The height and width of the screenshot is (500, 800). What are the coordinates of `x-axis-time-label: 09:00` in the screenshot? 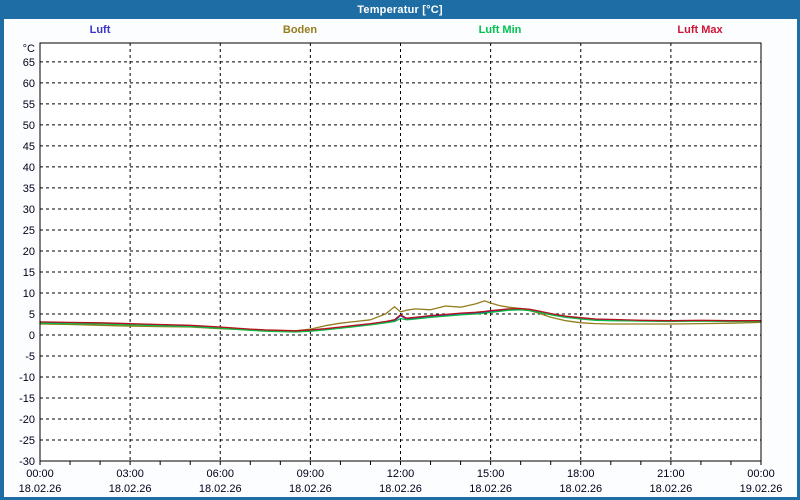 It's located at (311, 474).